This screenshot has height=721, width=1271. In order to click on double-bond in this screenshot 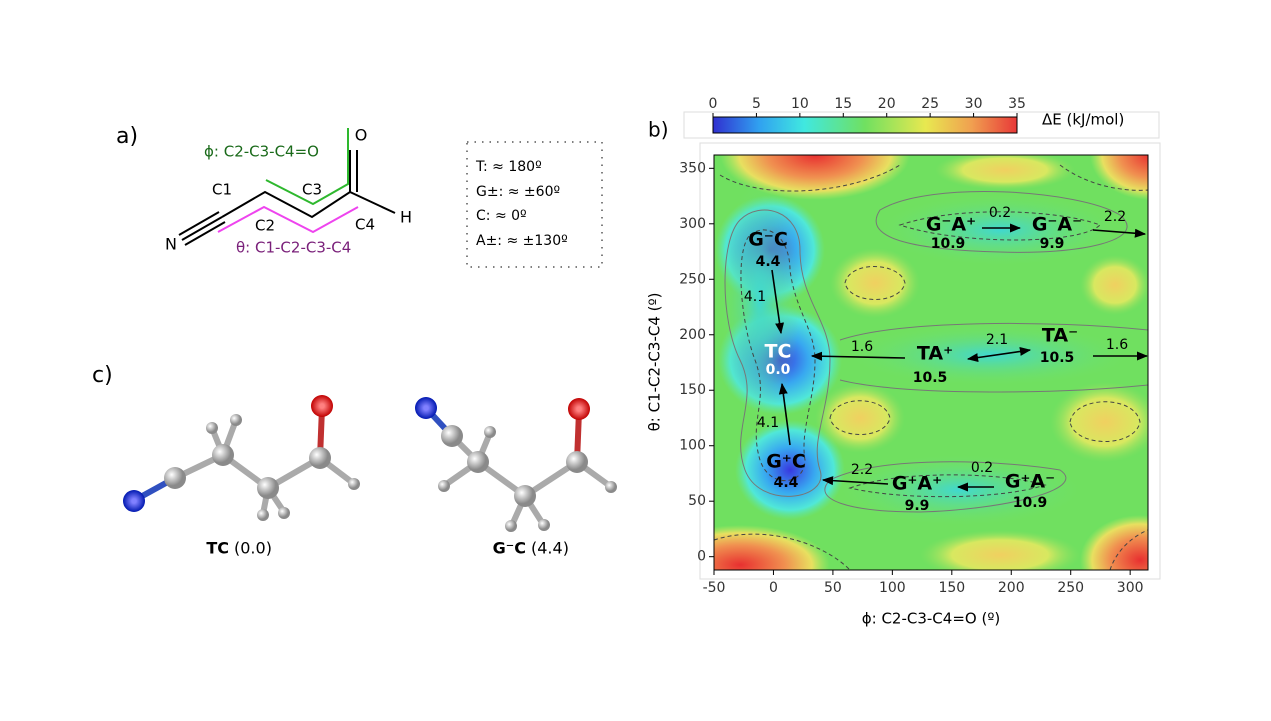, I will do `click(353, 171)`.